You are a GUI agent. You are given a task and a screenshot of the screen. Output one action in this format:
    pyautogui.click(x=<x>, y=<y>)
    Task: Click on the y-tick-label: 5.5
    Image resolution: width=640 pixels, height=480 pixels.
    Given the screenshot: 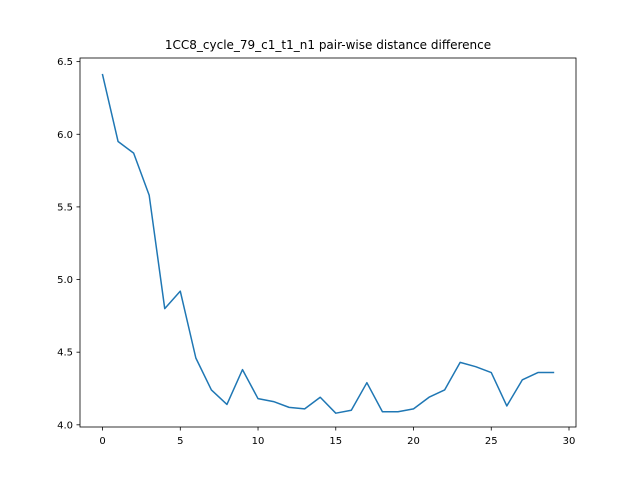 What is the action you would take?
    pyautogui.click(x=65, y=207)
    